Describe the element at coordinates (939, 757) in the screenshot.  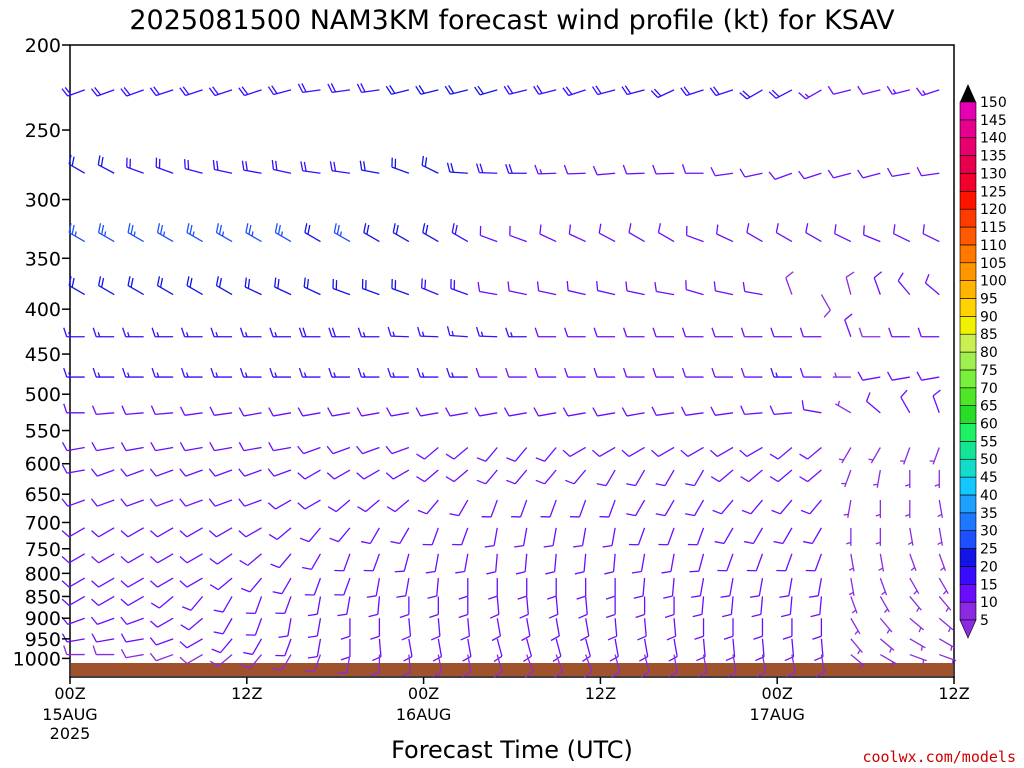
I see `credit-text: coolwx.com/models` at that location.